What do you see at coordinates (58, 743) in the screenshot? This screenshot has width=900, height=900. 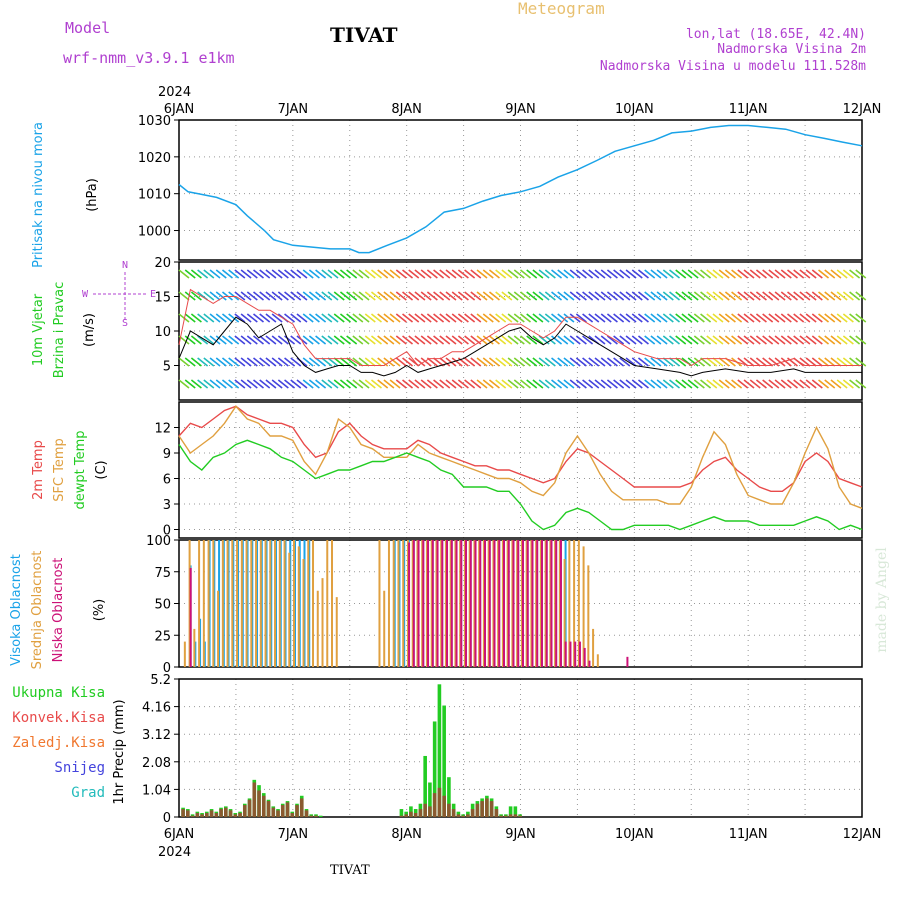 I see `legend-frozen: Zaledj.Kisa` at bounding box center [58, 743].